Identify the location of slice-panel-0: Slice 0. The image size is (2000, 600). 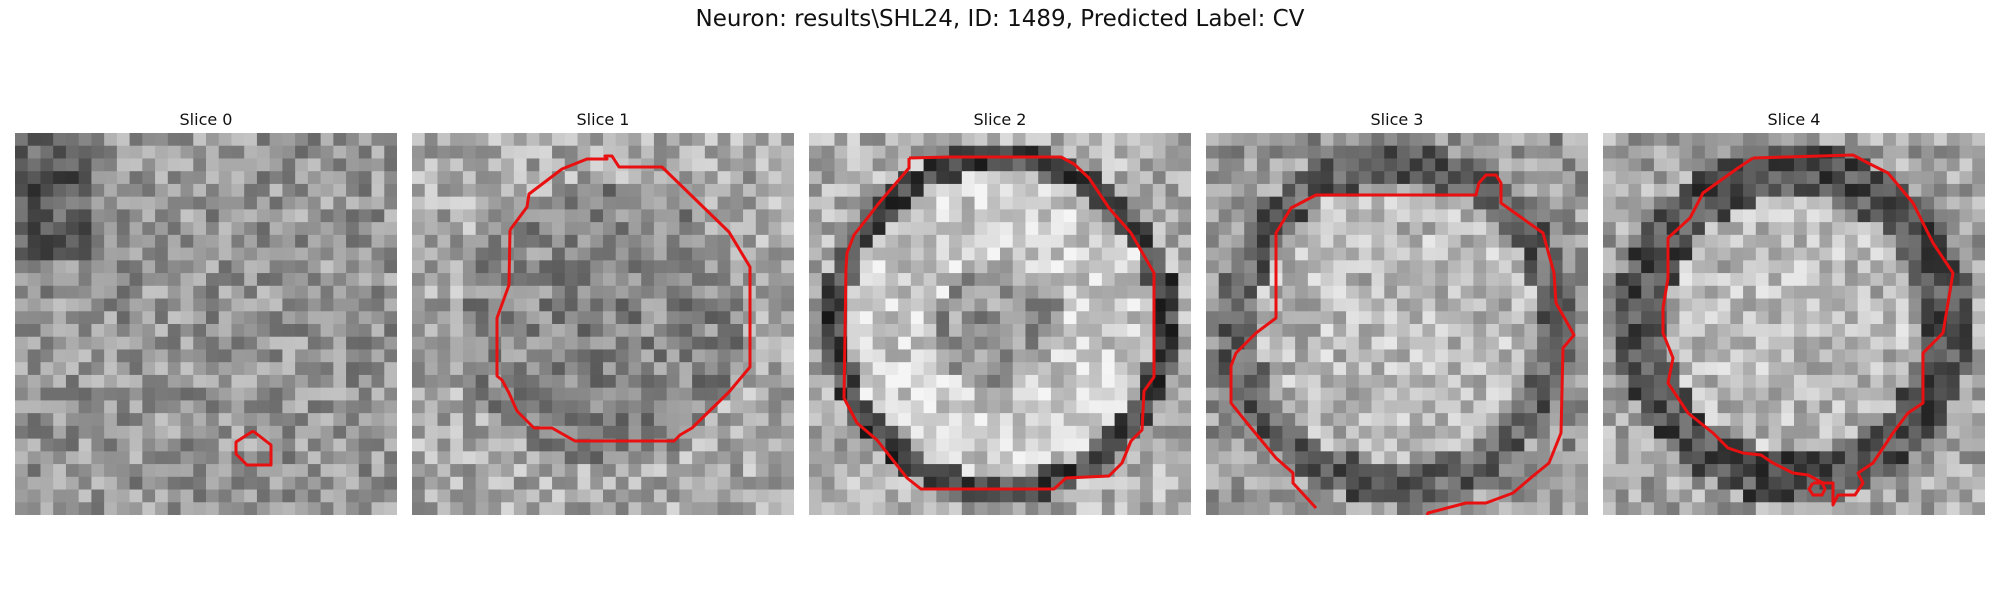
(206, 311).